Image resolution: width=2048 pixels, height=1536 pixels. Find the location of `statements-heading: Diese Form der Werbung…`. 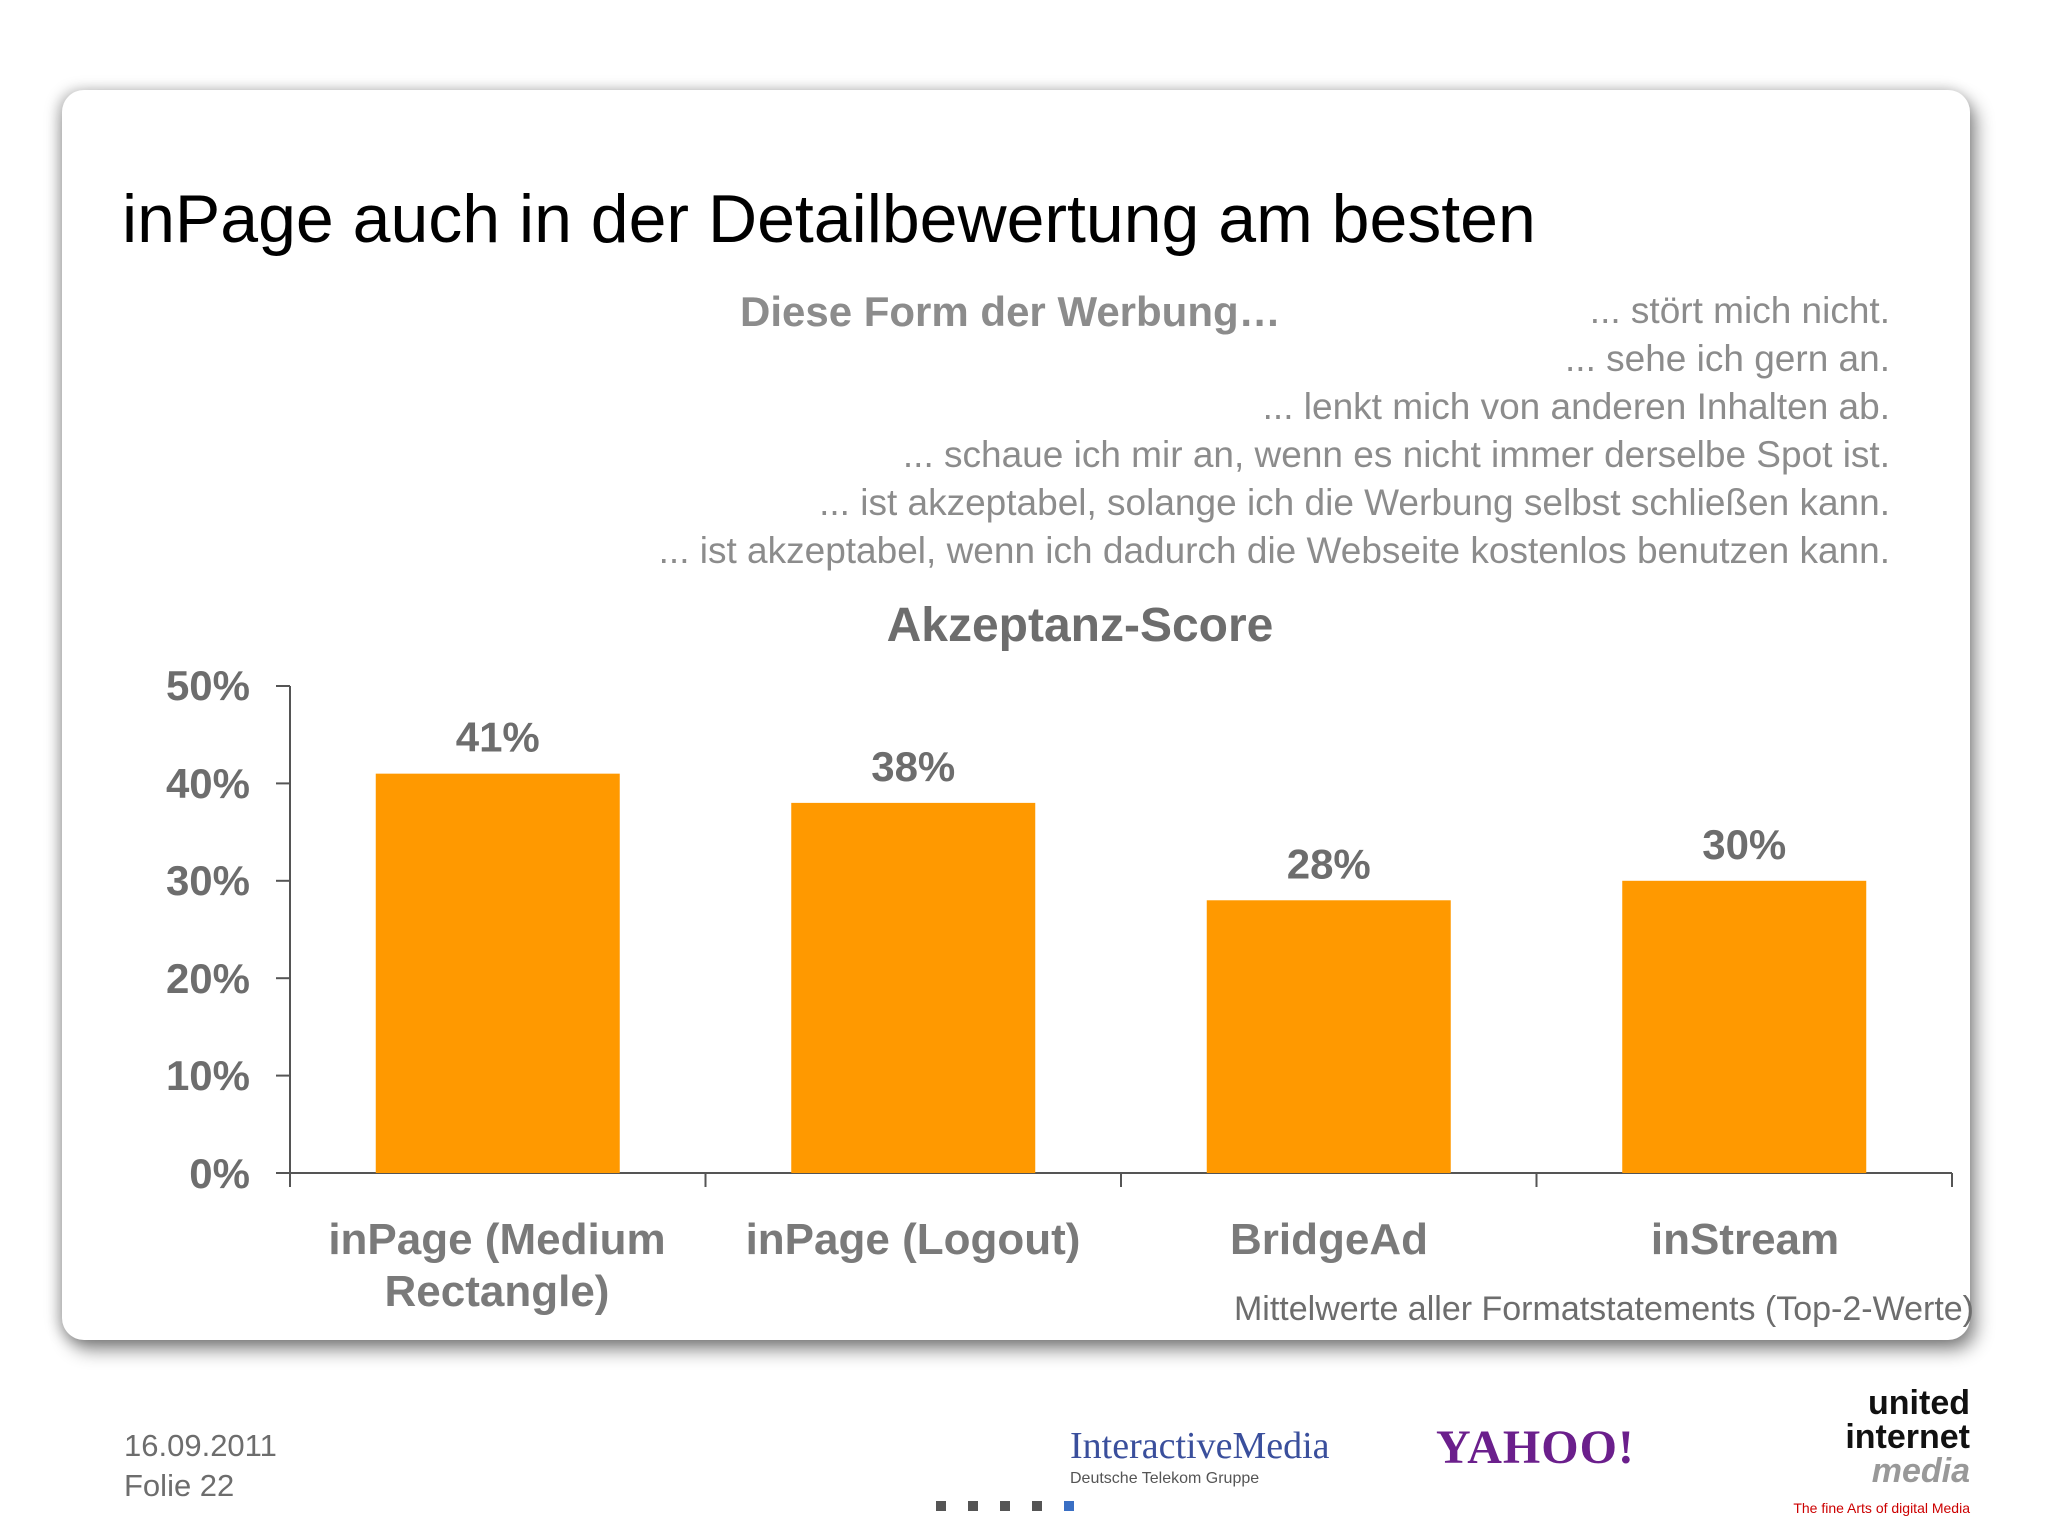

statements-heading: Diese Form der Werbung… is located at coordinates (1010, 311).